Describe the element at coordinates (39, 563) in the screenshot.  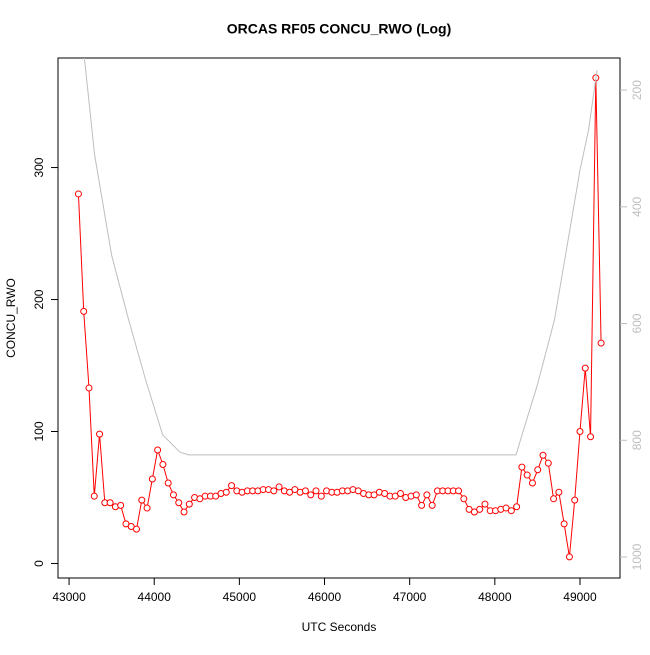
I see `y-tick-label: 0` at that location.